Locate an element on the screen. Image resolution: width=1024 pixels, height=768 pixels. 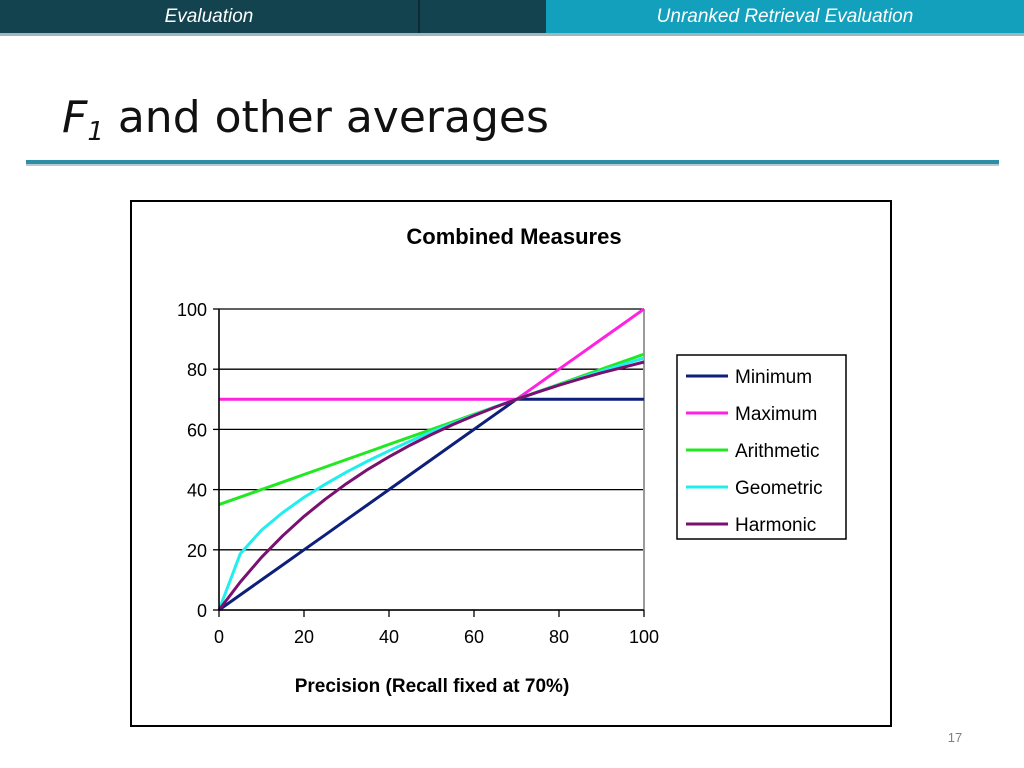
header-separator is located at coordinates (419, 16).